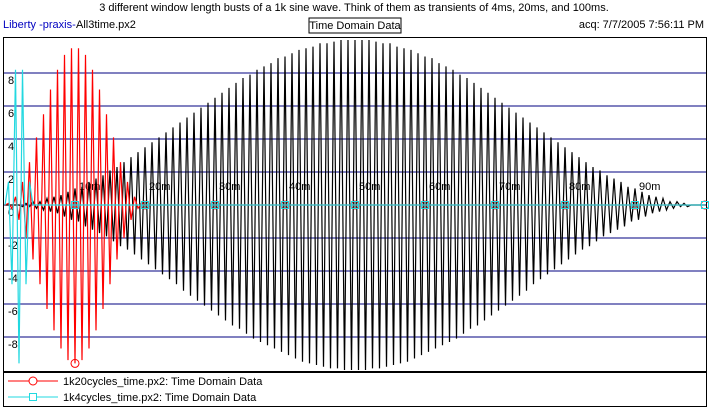 This screenshot has width=709, height=410. I want to click on legend-label: 1k4cycles_time.px2: Time Domain Data, so click(160, 398).